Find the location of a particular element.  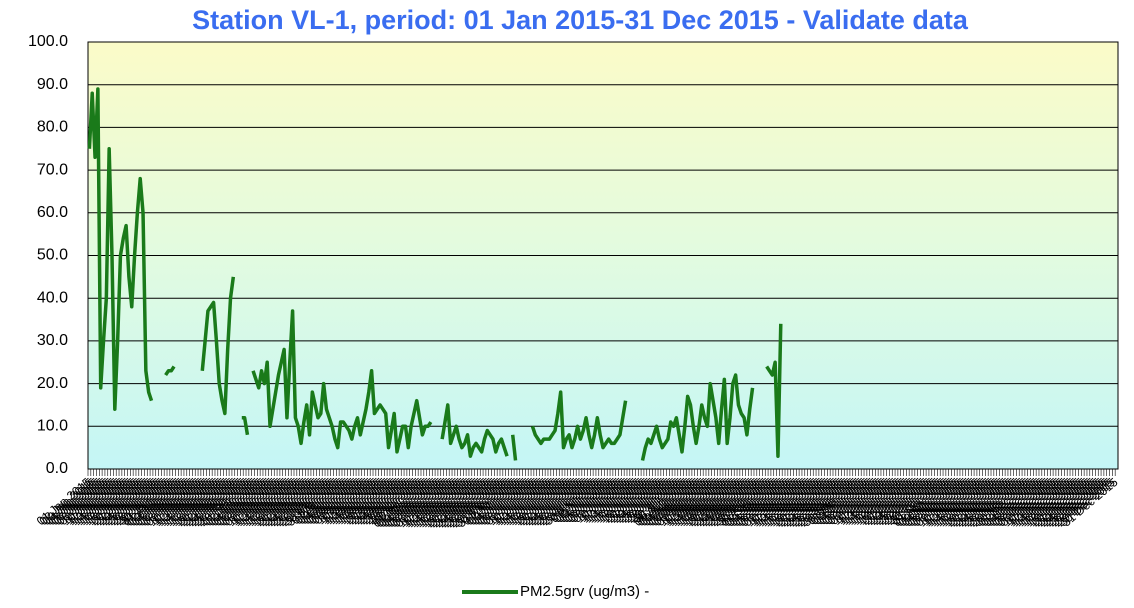

y-tick-label: 40.0 is located at coordinates (52, 297).